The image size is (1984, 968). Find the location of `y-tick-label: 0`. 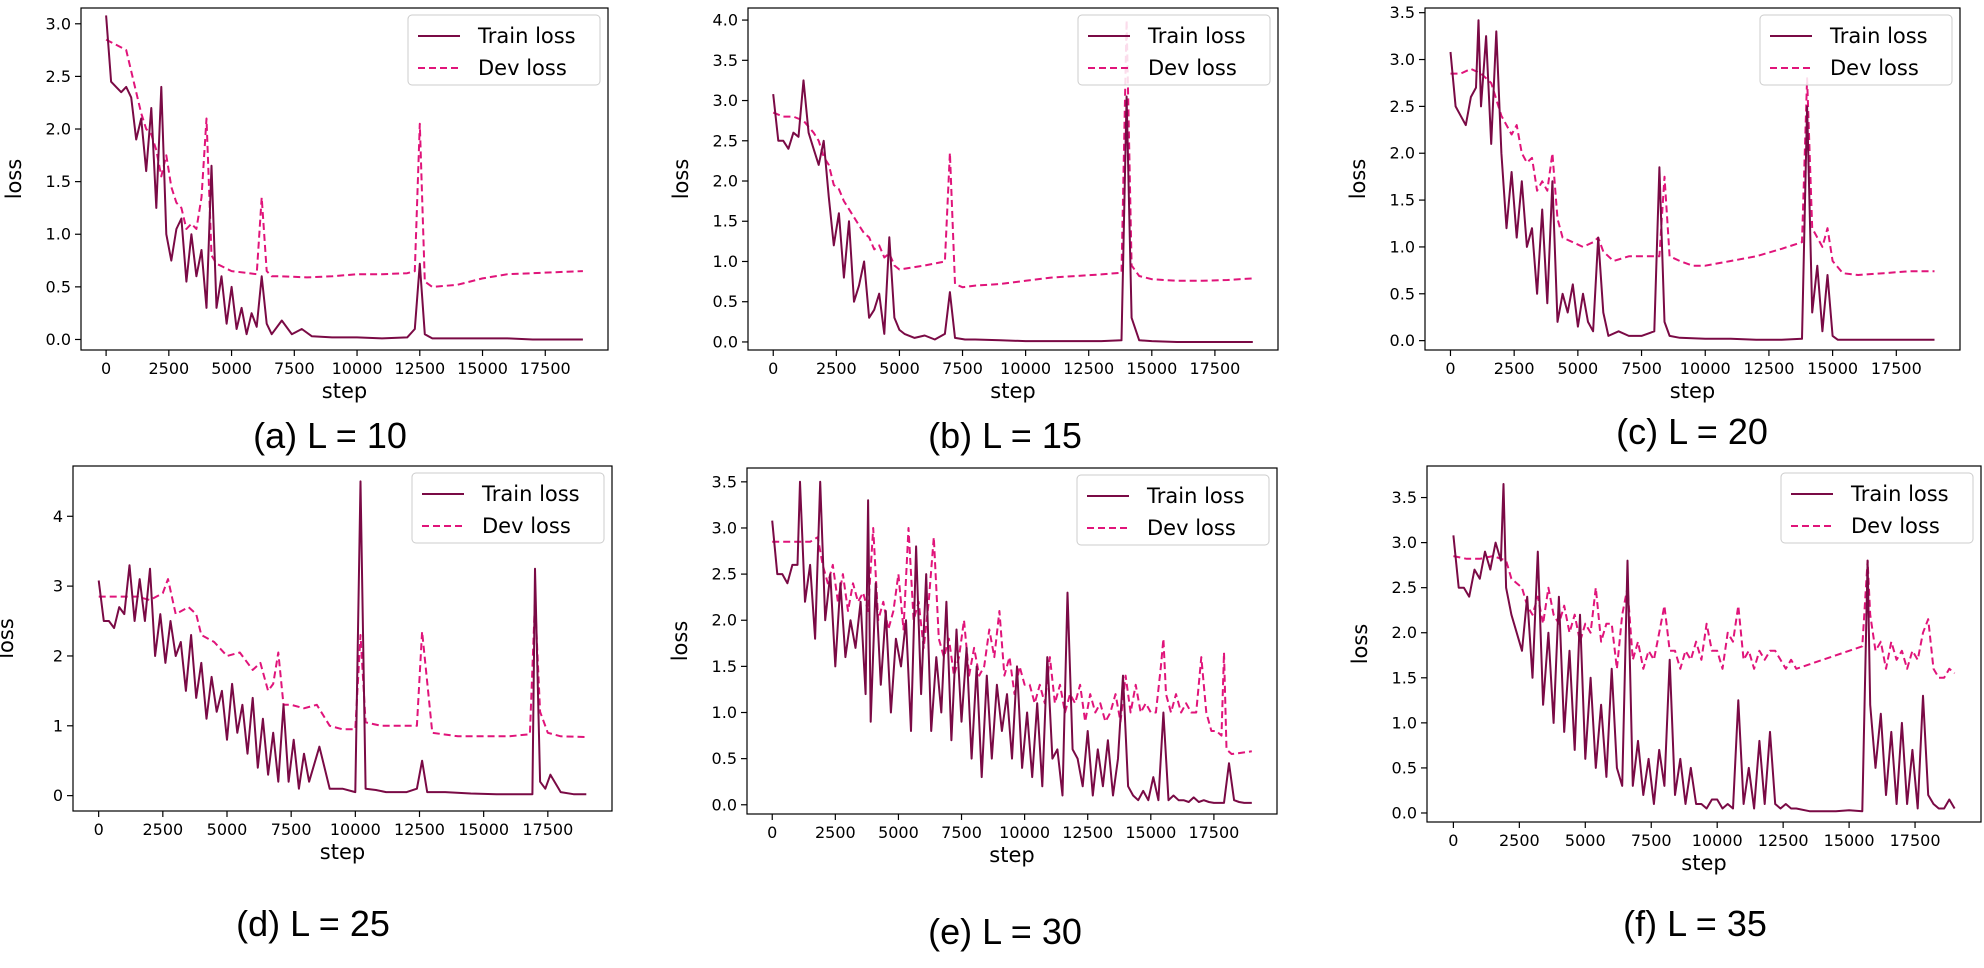

y-tick-label: 0 is located at coordinates (58, 795).